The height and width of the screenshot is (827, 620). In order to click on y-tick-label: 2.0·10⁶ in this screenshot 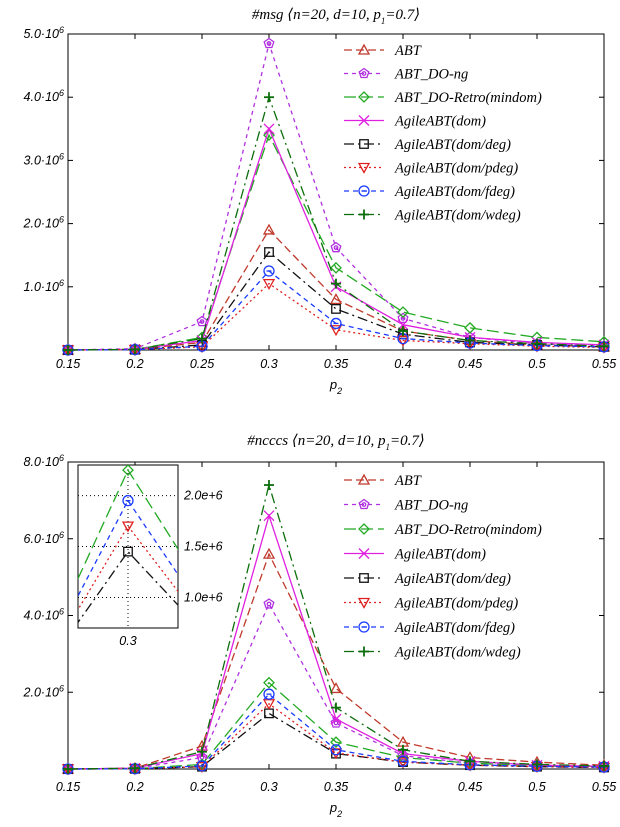, I will do `click(43, 691)`.